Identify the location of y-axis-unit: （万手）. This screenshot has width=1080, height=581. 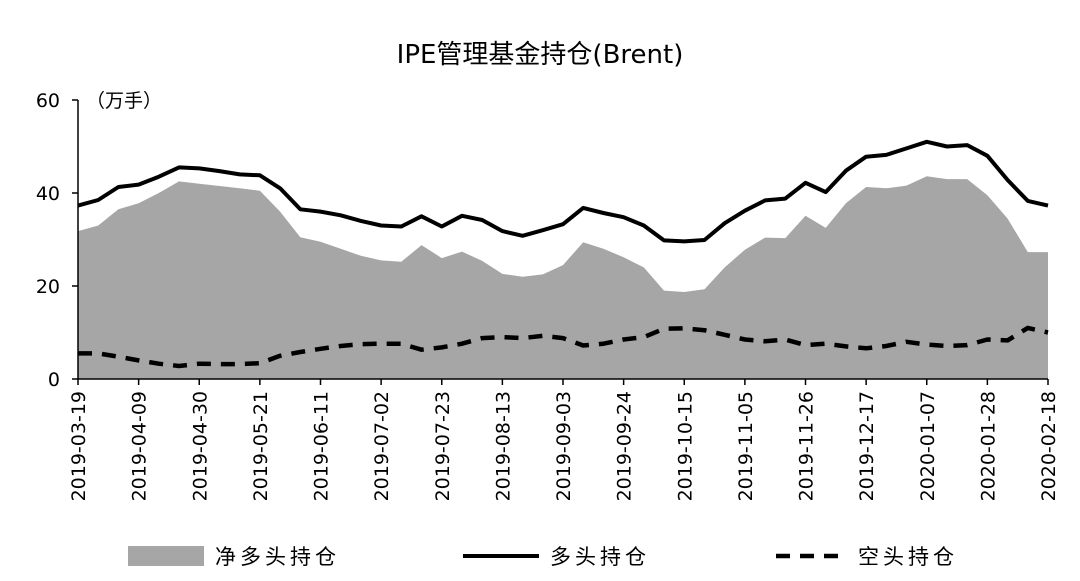
(124, 101).